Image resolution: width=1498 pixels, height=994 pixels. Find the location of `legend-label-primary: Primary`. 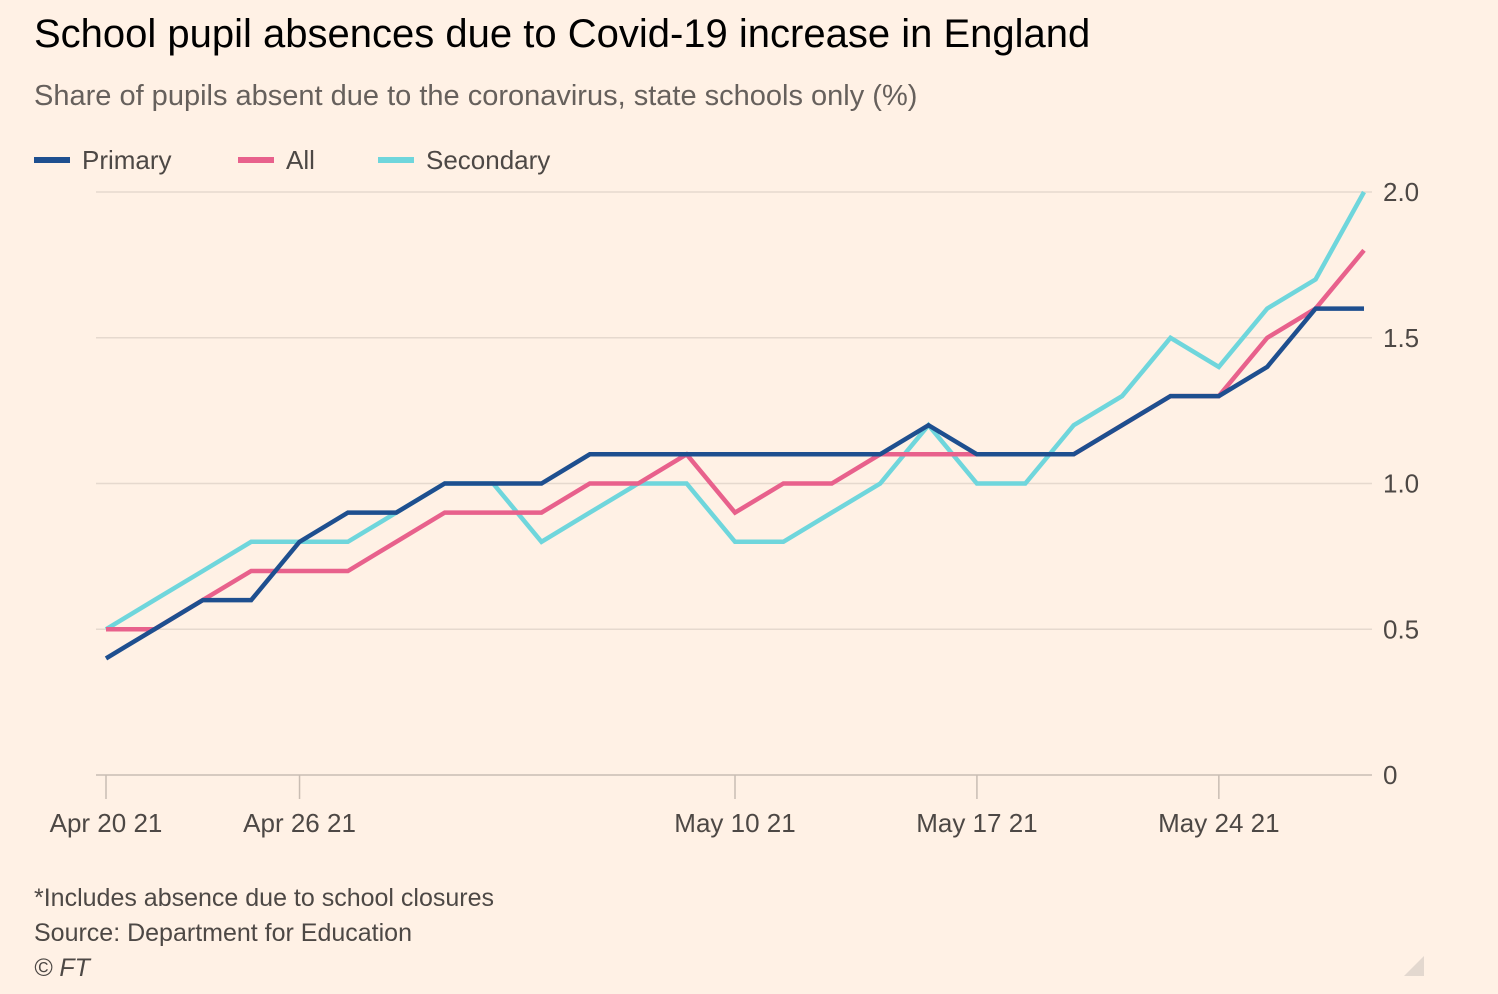

legend-label-primary: Primary is located at coordinates (127, 159).